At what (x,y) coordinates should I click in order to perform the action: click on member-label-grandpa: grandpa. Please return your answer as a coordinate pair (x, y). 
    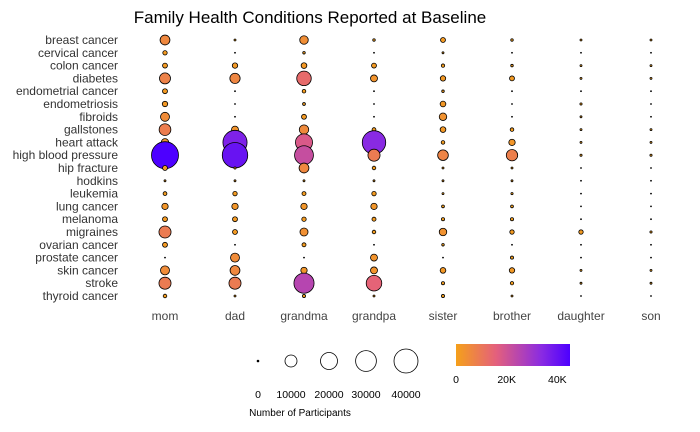
    Looking at the image, I should click on (374, 316).